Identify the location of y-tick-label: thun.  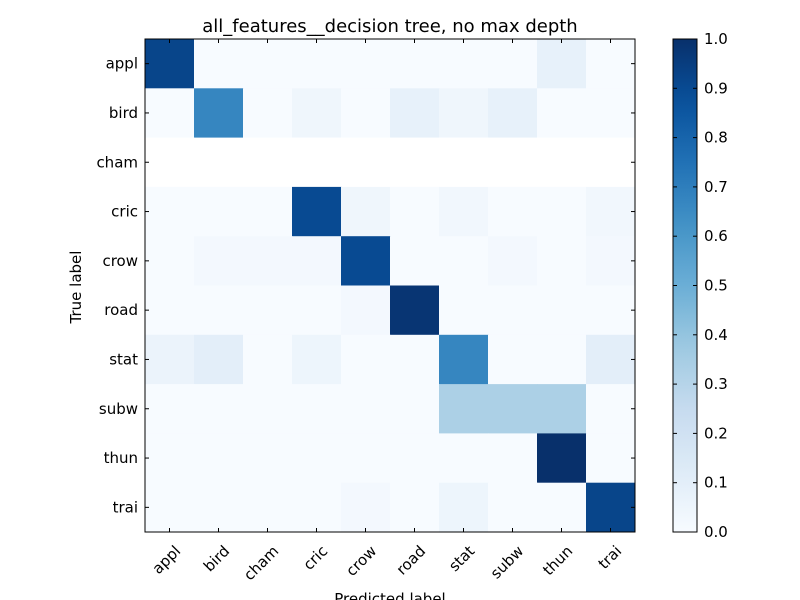
(121, 458).